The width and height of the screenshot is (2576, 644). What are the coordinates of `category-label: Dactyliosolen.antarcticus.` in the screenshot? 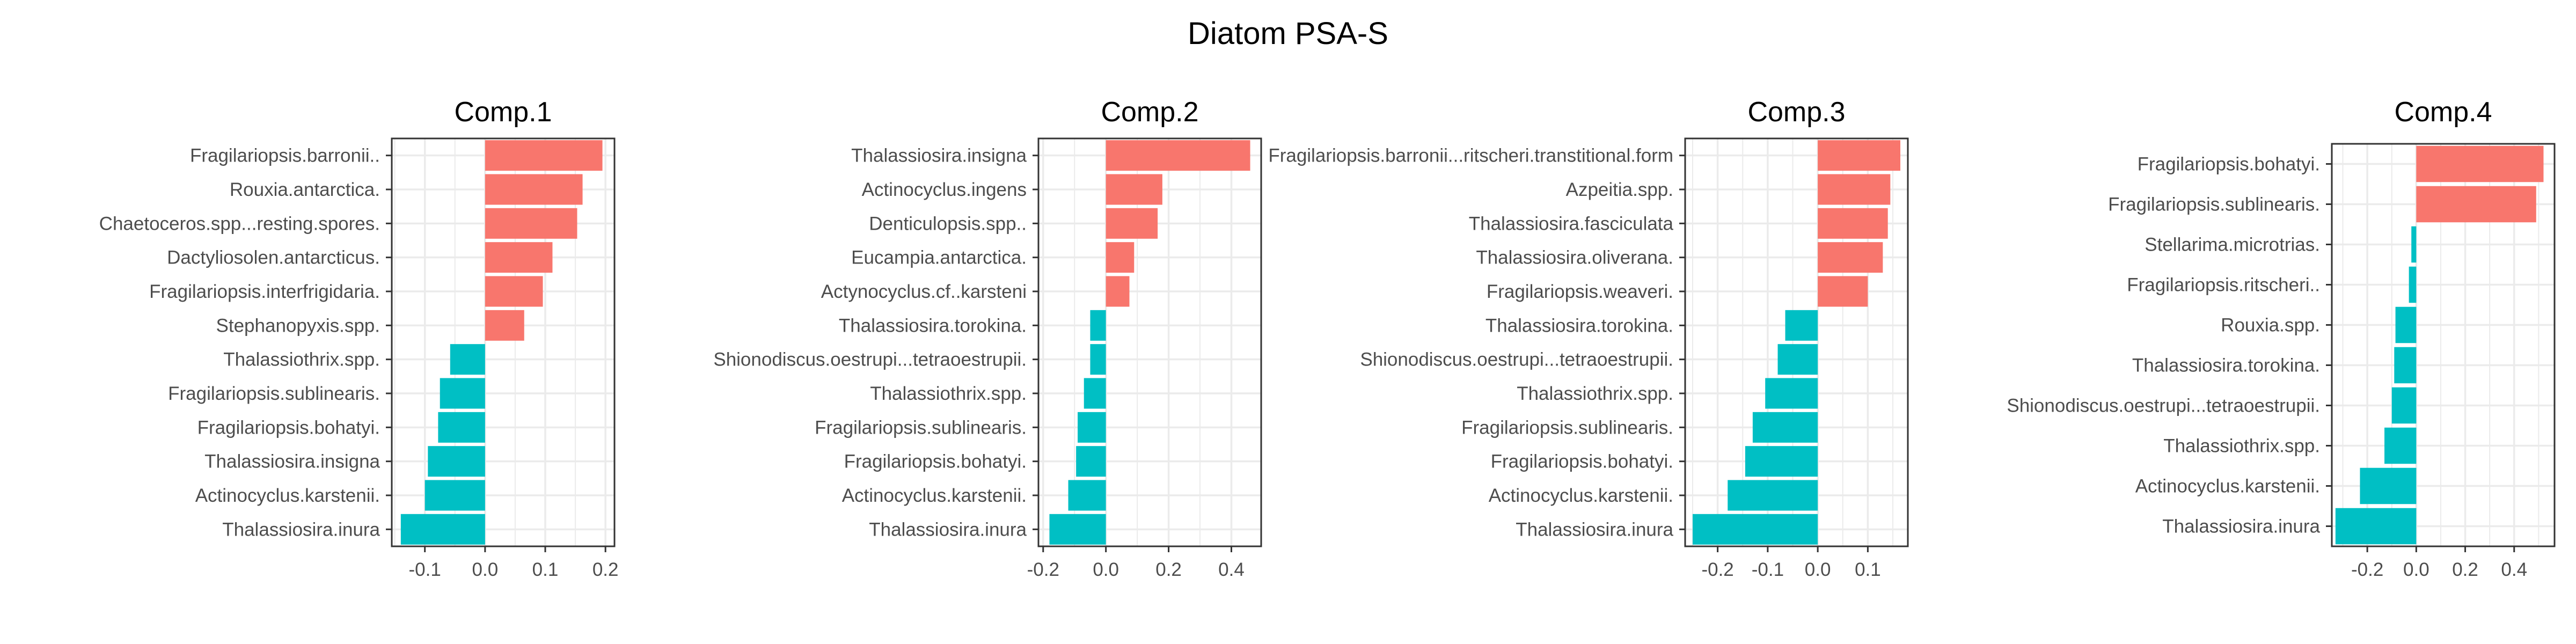 It's located at (273, 257).